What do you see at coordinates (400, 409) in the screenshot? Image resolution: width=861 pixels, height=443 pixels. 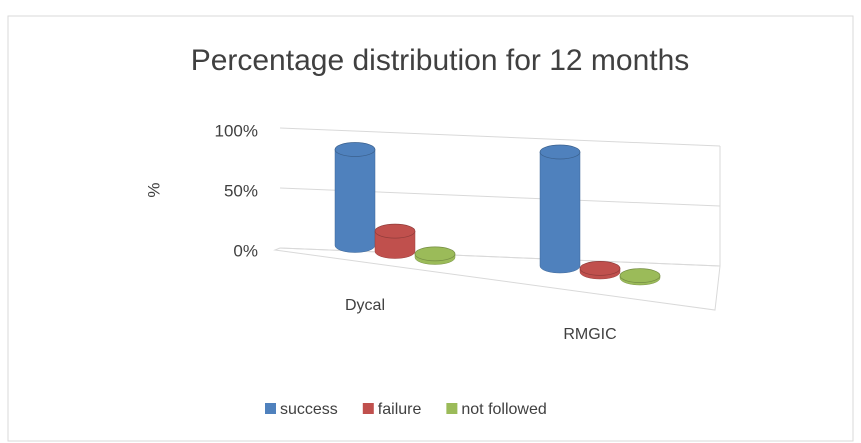 I see `legend-label: failure` at bounding box center [400, 409].